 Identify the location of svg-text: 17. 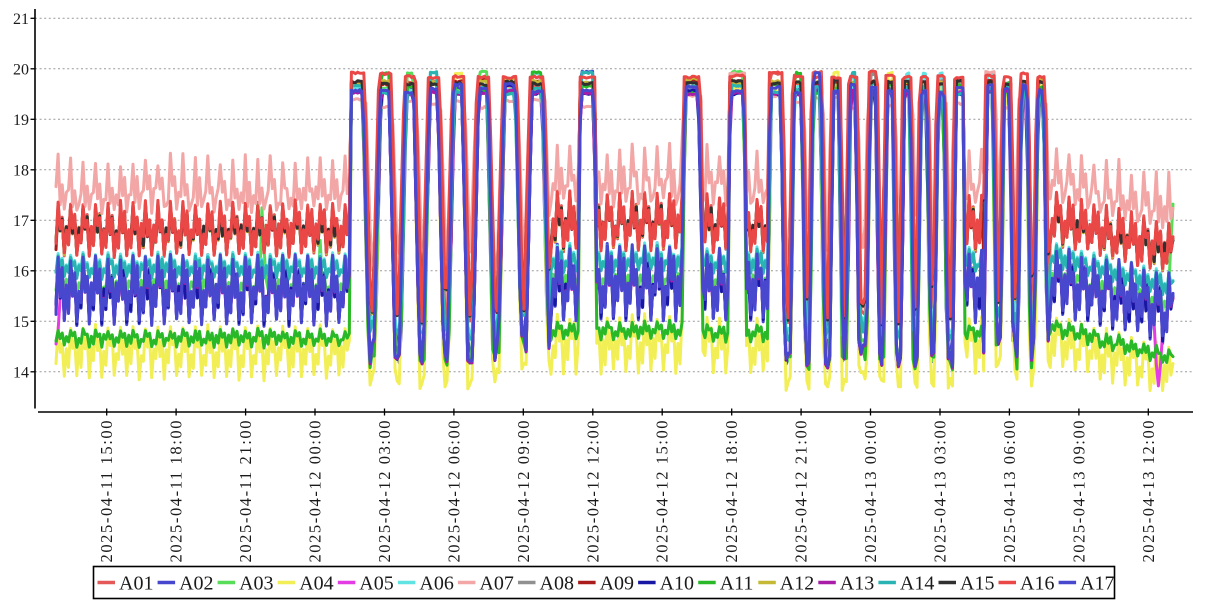
(21, 221).